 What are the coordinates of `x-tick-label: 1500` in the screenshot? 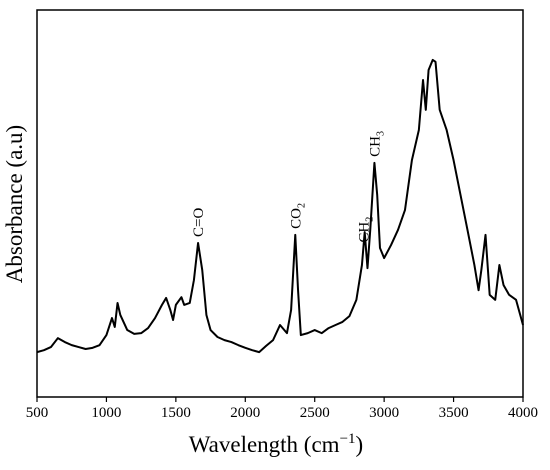 It's located at (176, 413).